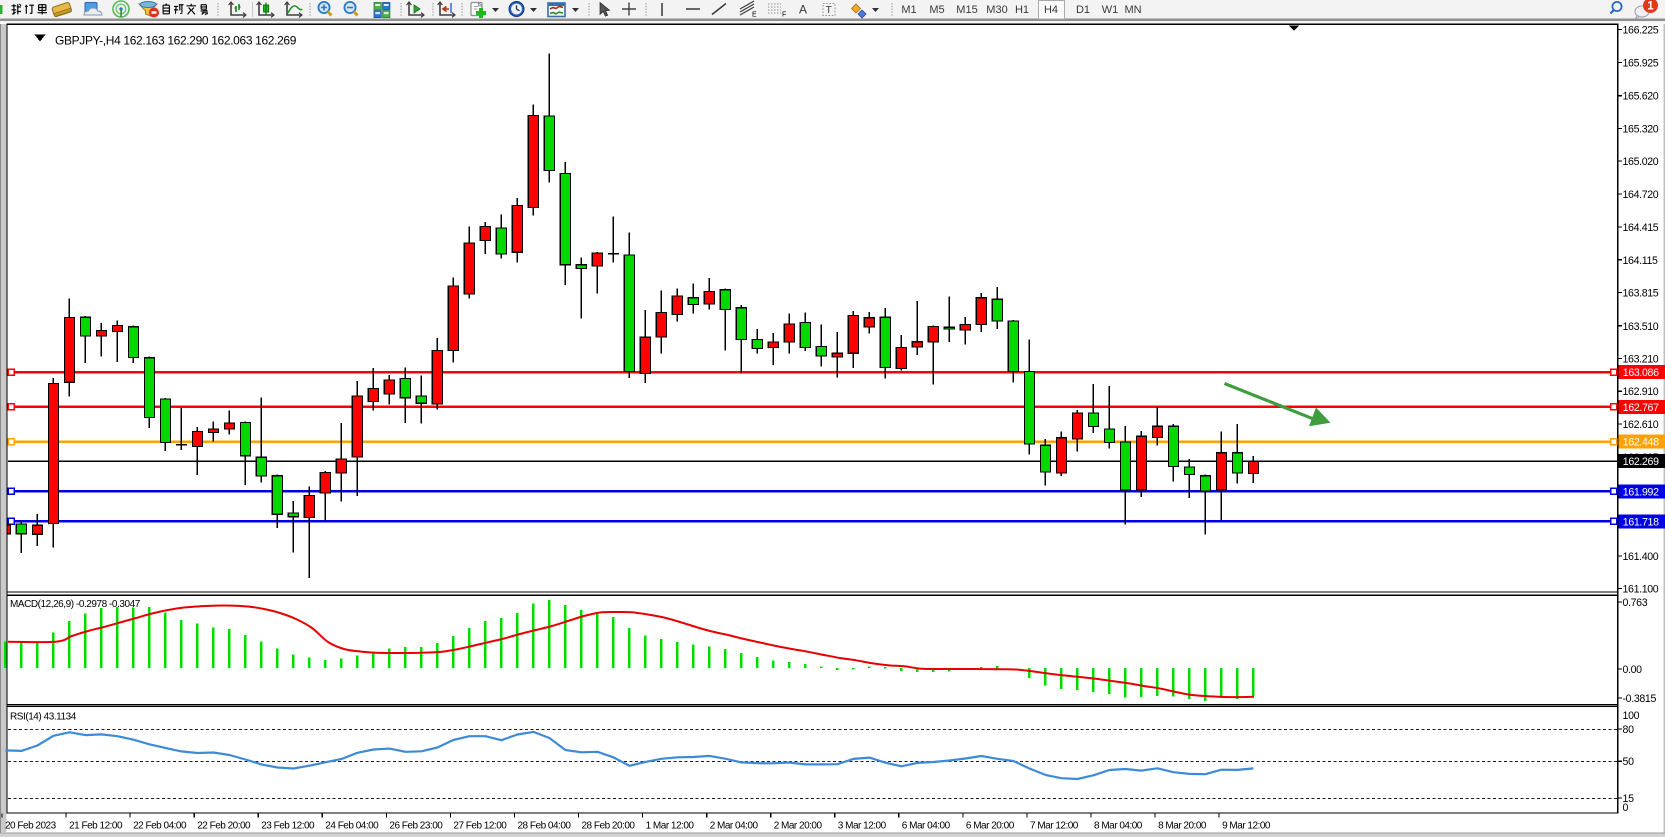  What do you see at coordinates (224, 826) in the screenshot?
I see `svg-text: 22 Feb 20:00` at bounding box center [224, 826].